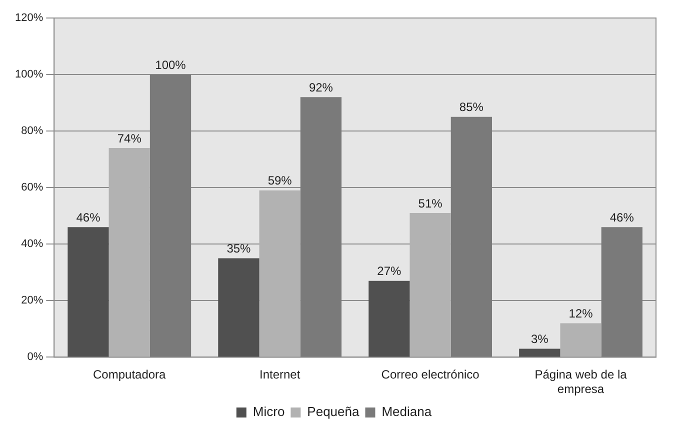 This screenshot has height=437, width=674. Describe the element at coordinates (29, 18) in the screenshot. I see `y-tick-label: 120%` at that location.